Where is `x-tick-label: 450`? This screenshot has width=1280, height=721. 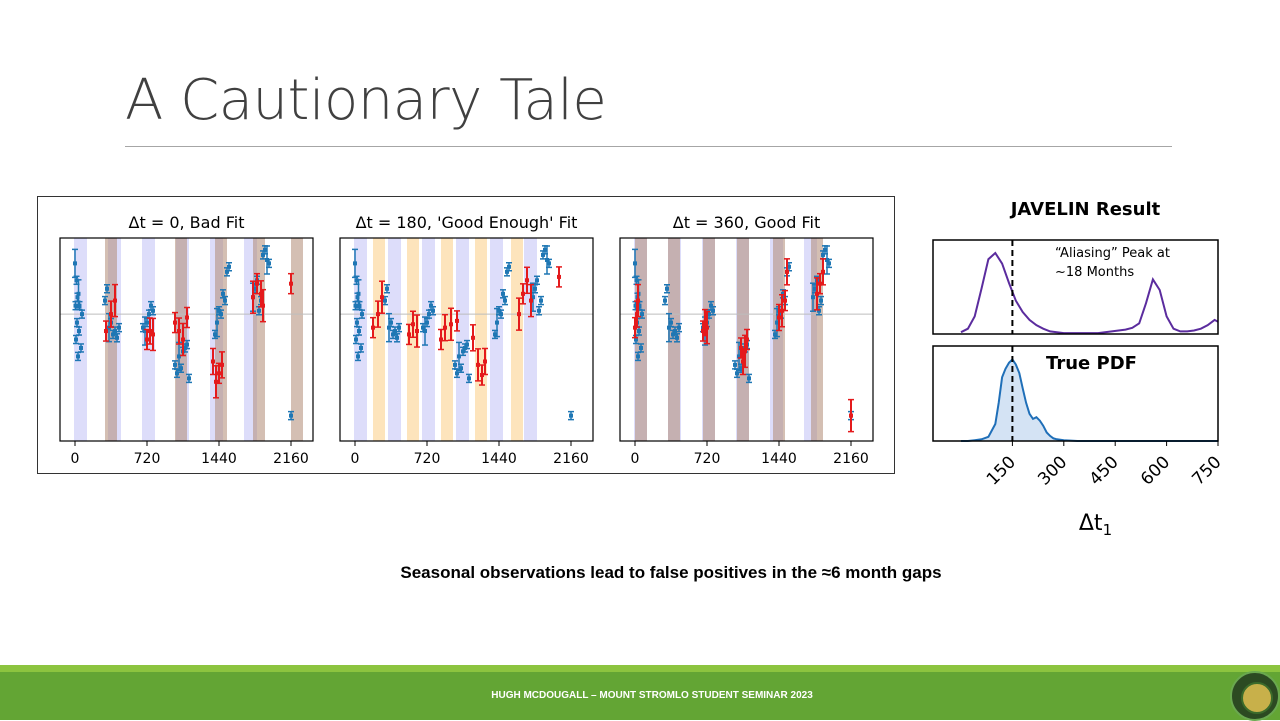
x-tick-label: 450 is located at coordinates (1104, 470).